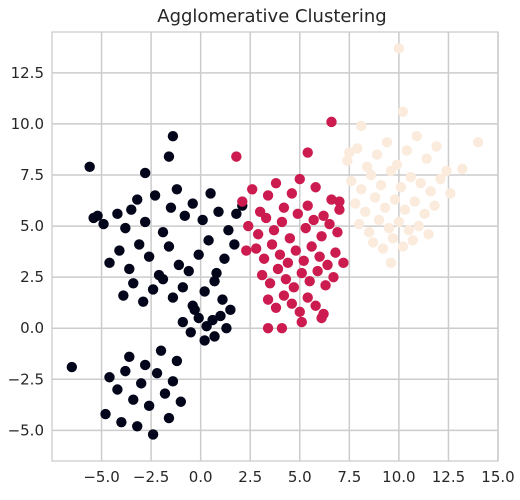 The height and width of the screenshot is (500, 520). What do you see at coordinates (250, 477) in the screenshot?
I see `x-tick-label: 2.5` at bounding box center [250, 477].